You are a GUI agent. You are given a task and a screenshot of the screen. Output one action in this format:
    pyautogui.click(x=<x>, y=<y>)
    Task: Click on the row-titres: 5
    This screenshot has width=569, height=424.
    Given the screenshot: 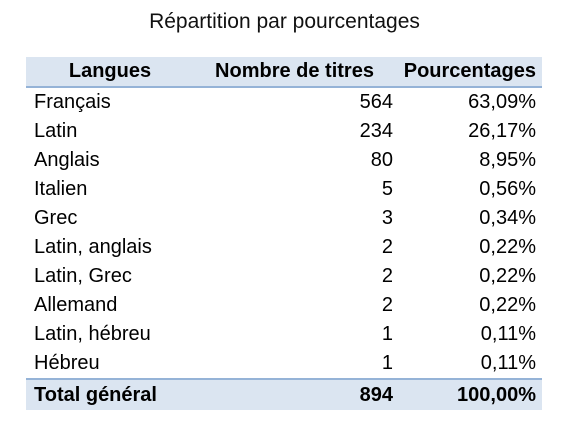 What is the action you would take?
    pyautogui.click(x=387, y=189)
    